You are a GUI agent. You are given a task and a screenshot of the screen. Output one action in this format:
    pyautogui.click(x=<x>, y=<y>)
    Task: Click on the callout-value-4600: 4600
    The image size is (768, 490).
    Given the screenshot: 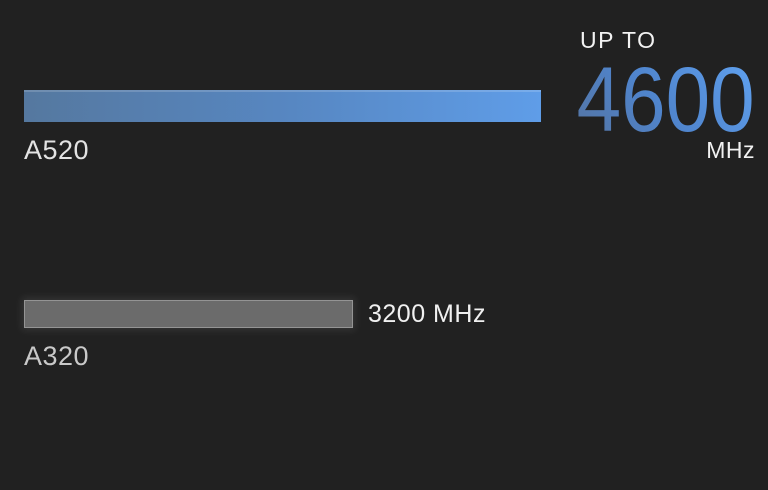 What is the action you would take?
    pyautogui.click(x=665, y=100)
    